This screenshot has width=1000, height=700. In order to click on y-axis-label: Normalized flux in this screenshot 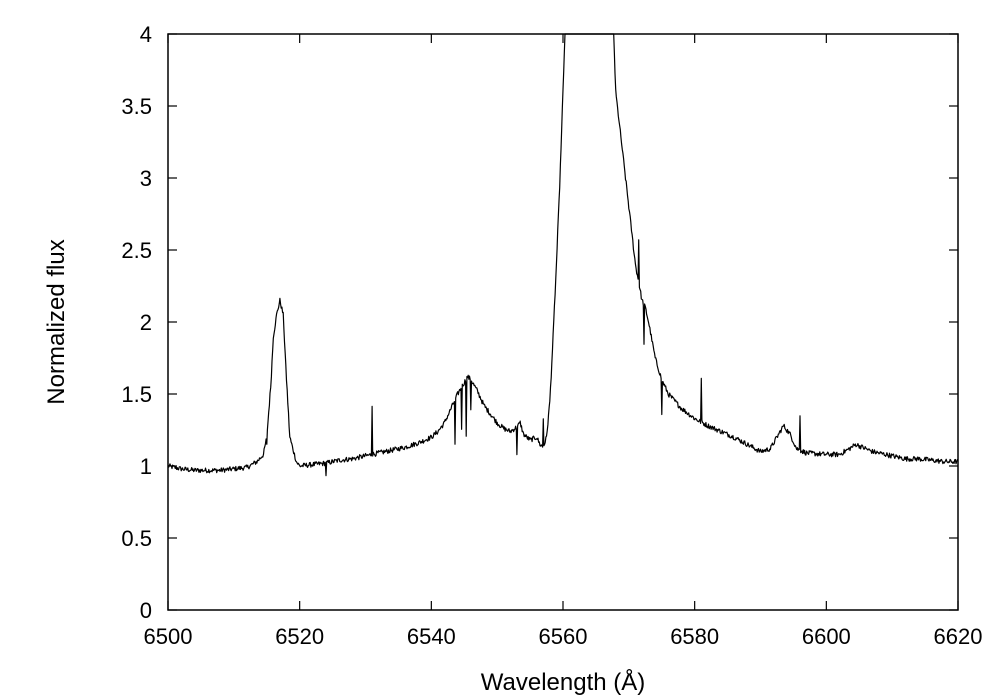, I will do `click(56, 321)`.